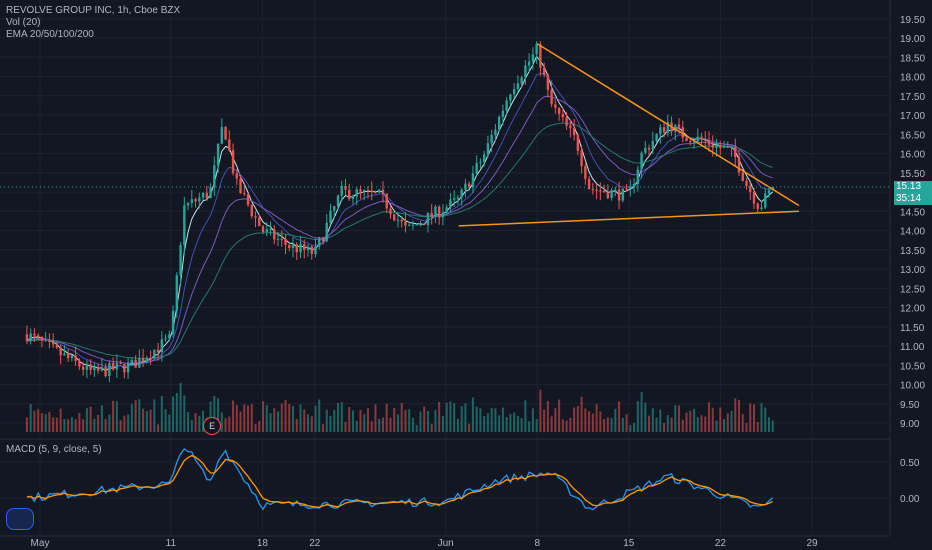  What do you see at coordinates (912, 212) in the screenshot?
I see `y-tick-label: 14.50` at bounding box center [912, 212].